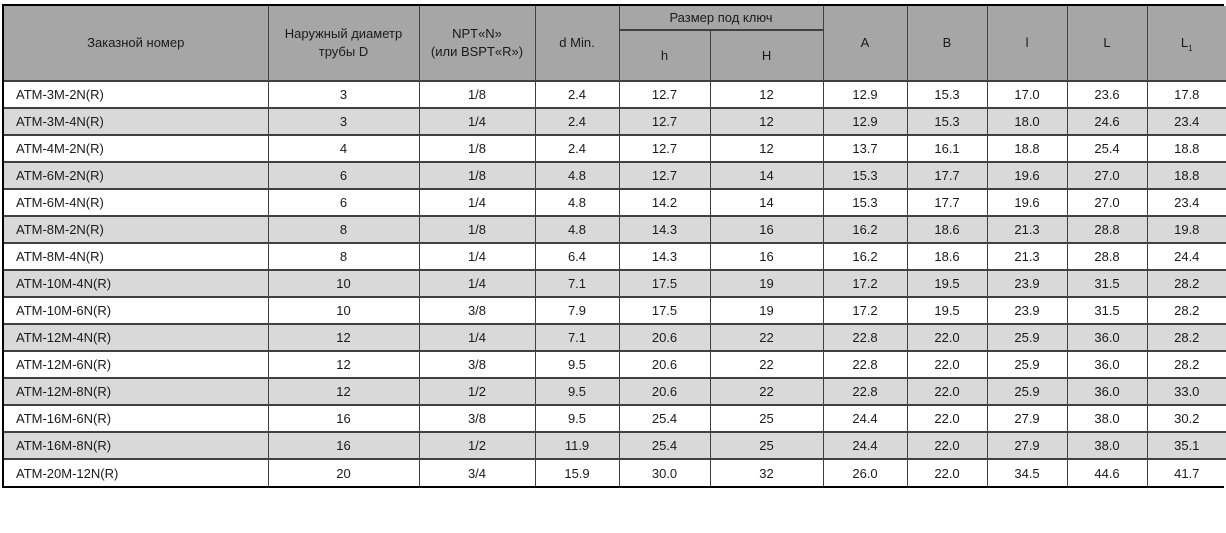  Describe the element at coordinates (865, 121) in the screenshot. I see `cell-a: 12.9` at that location.